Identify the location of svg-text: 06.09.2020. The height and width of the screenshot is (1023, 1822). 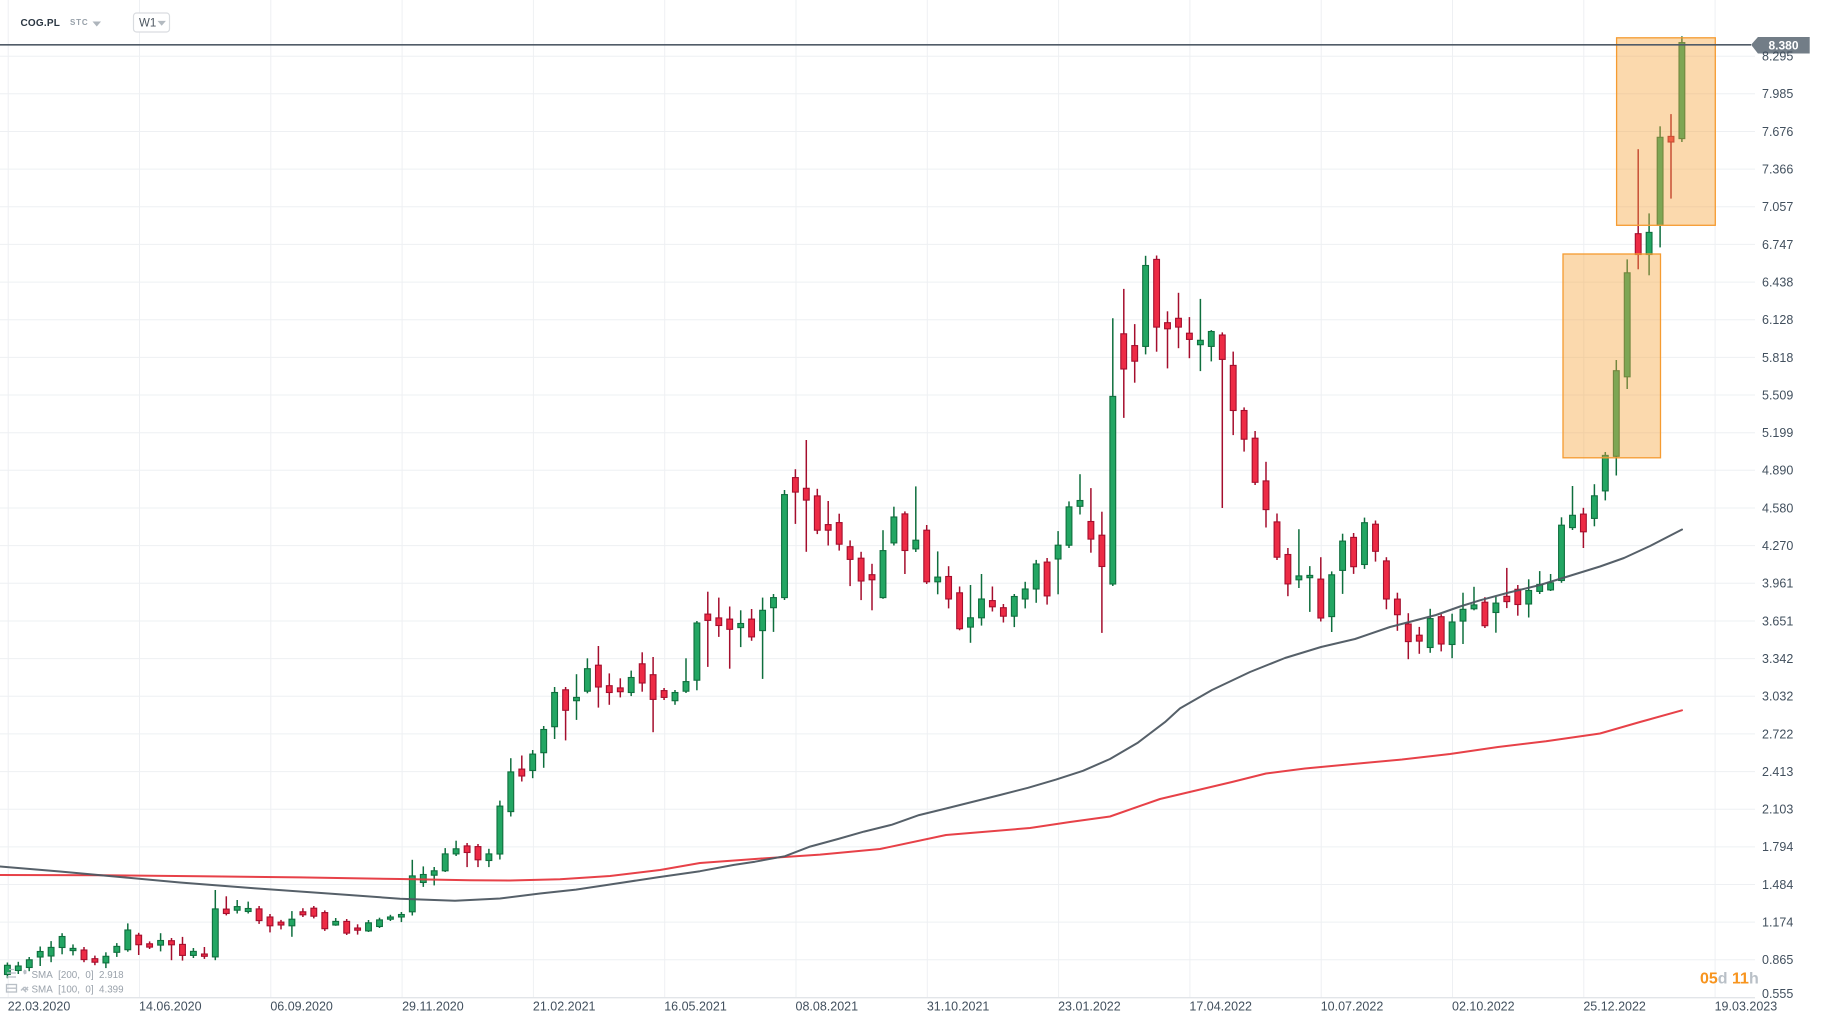
(301, 1007).